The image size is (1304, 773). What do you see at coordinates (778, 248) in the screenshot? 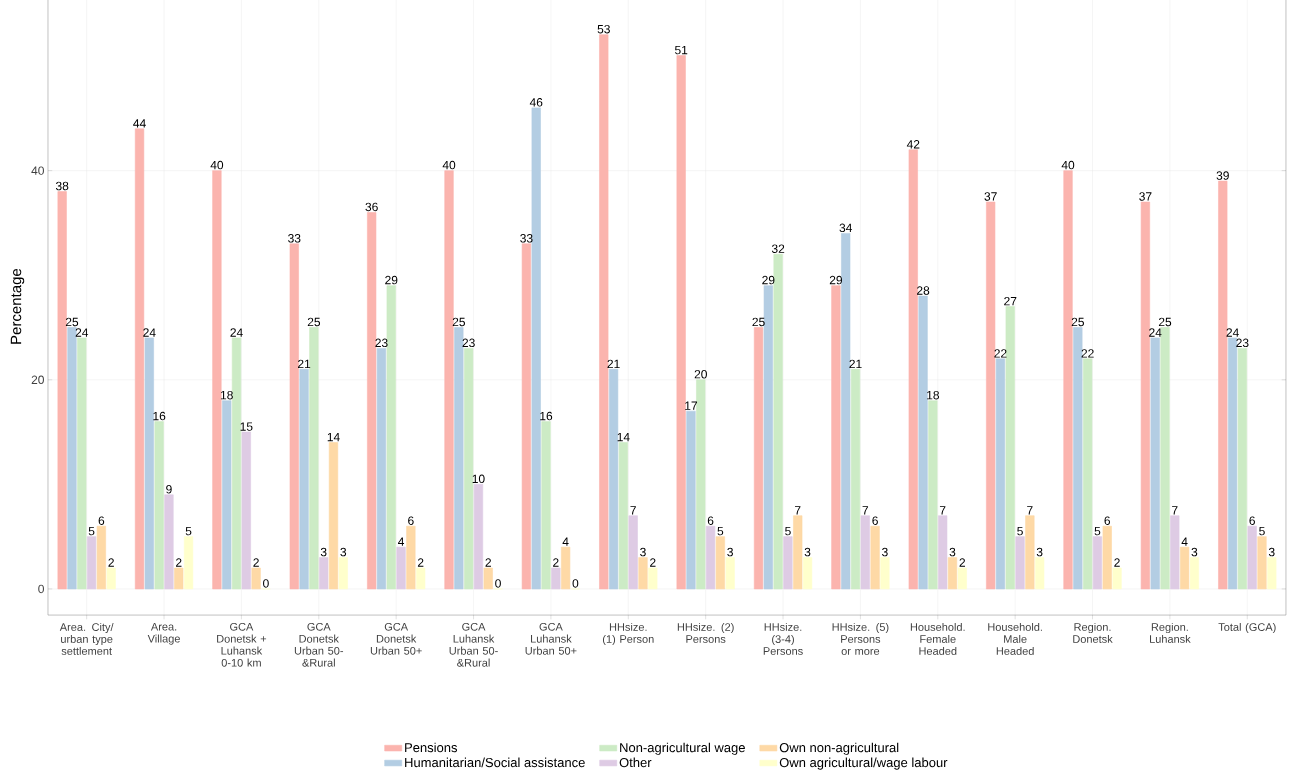
I see `data-label: 32` at bounding box center [778, 248].